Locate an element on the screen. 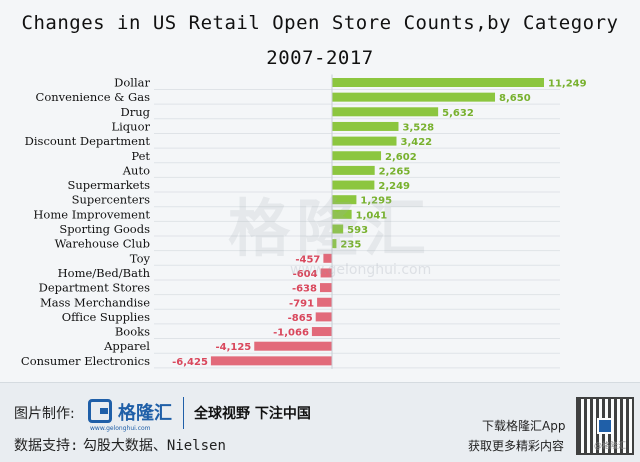 The width and height of the screenshot is (640, 462). source-label: 数据支持: is located at coordinates (46, 446).